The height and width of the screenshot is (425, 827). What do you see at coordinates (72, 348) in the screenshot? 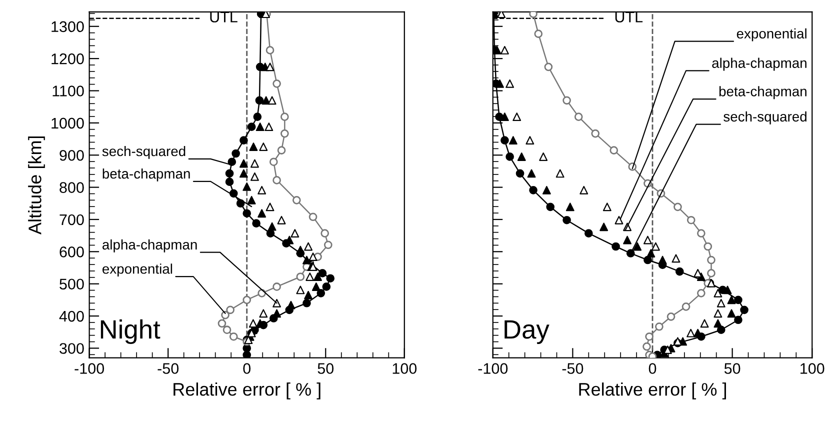
I see `y-tick-label: 300` at bounding box center [72, 348].